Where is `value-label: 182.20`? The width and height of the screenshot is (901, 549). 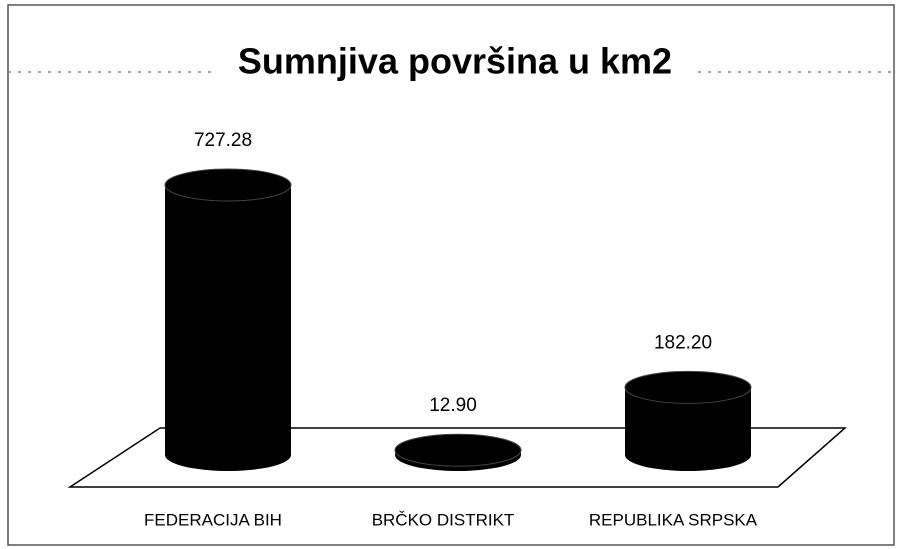
value-label: 182.20 is located at coordinates (683, 342).